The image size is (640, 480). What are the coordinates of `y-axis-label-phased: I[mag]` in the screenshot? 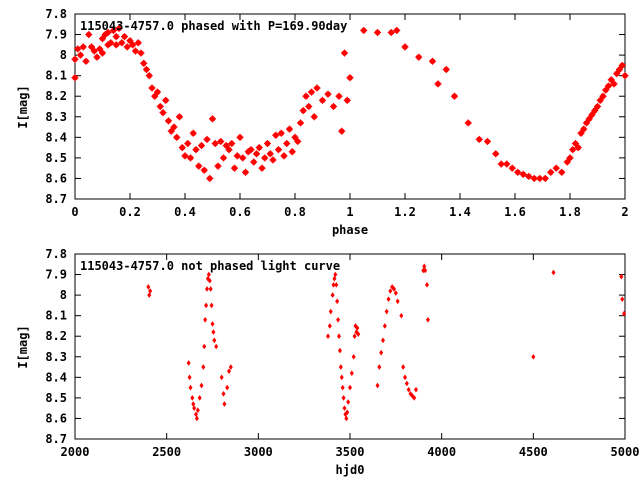 It's located at (23, 106).